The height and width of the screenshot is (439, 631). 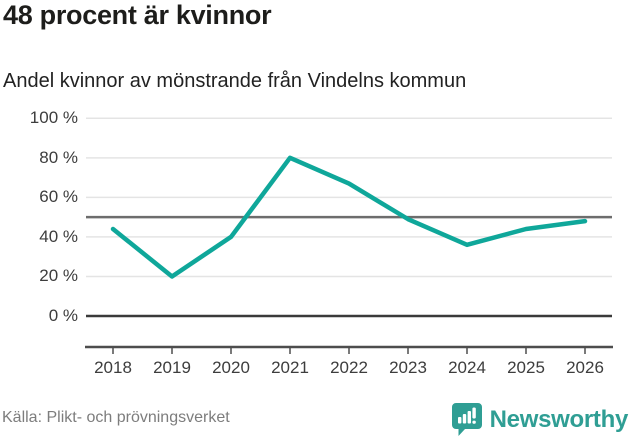 I want to click on speech-bubble-shape, so click(x=466, y=419).